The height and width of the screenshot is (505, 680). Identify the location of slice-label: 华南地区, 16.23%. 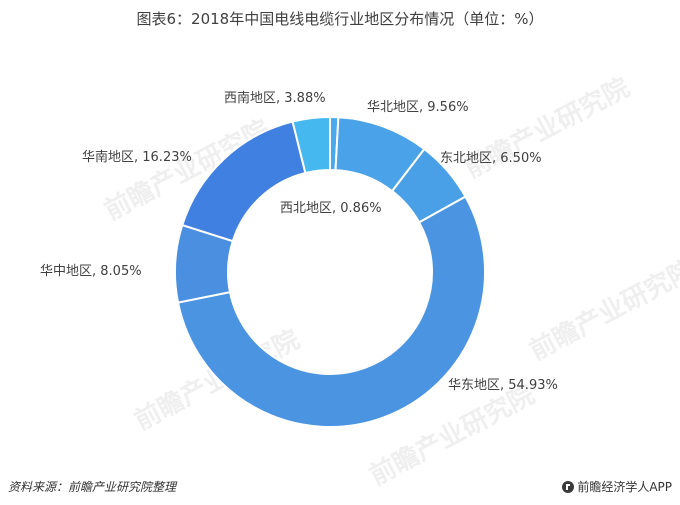
(137, 157).